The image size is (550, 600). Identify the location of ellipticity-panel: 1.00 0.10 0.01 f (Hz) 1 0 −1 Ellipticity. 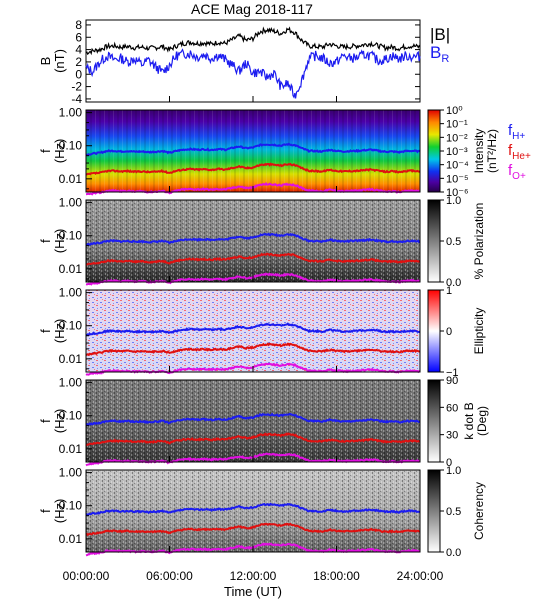
(262, 332).